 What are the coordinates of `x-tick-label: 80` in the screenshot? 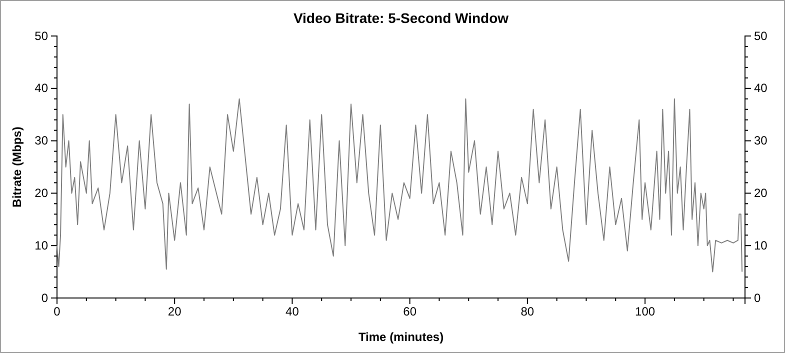 It's located at (527, 311).